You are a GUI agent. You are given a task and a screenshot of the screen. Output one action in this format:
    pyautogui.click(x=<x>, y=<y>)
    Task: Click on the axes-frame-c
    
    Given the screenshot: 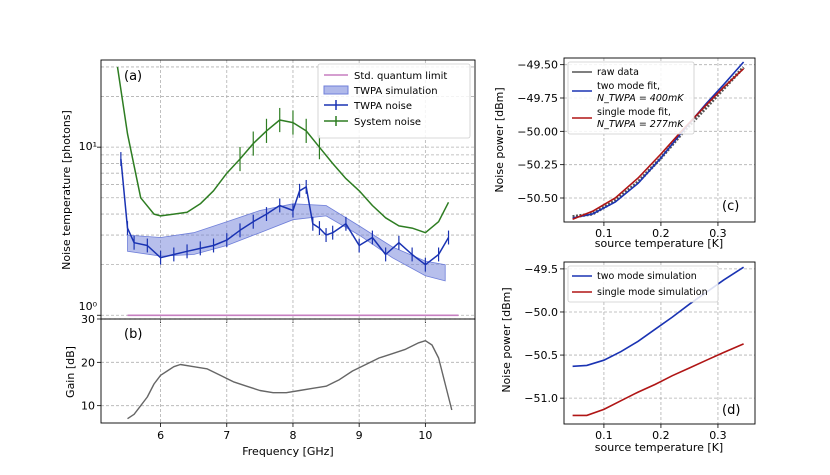 What is the action you would take?
    pyautogui.click(x=659, y=140)
    